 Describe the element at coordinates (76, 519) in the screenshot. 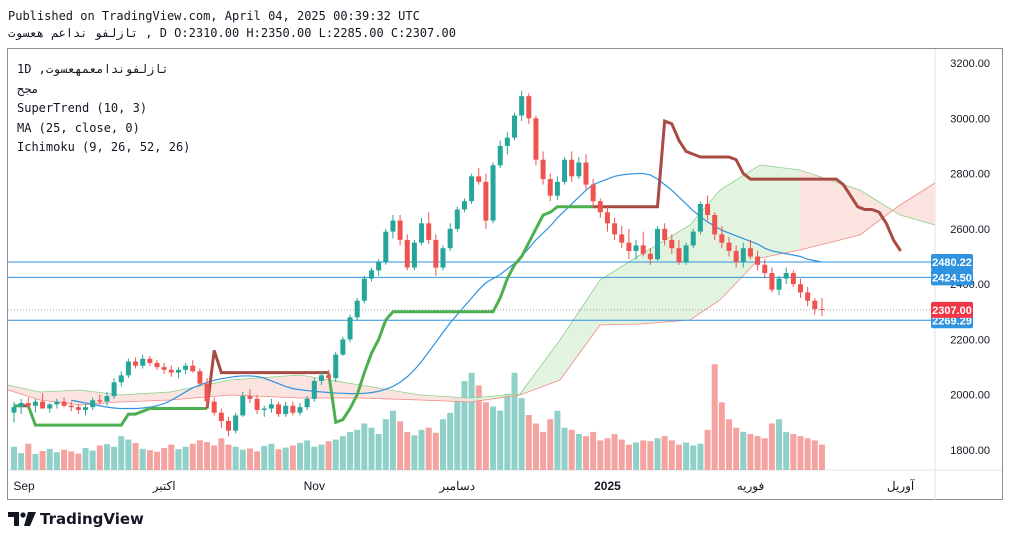

I see `tradingview-logo: TradingView` at that location.